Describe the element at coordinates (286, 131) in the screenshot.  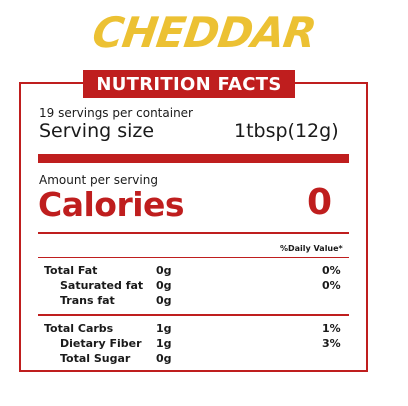
I see `serving-size-value: 1tbsp(12g)` at that location.